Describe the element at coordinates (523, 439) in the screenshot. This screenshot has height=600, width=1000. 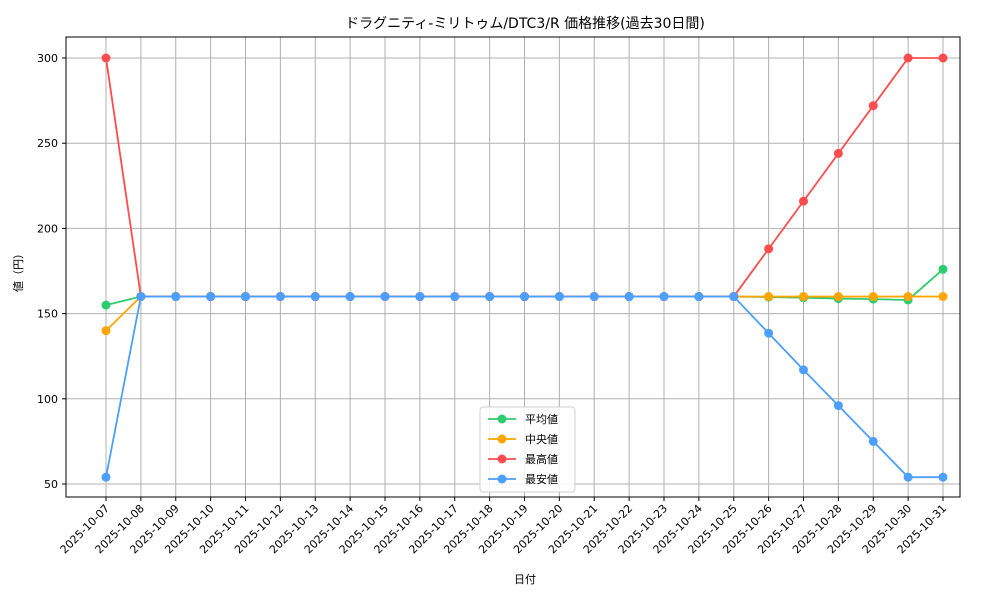
I see `legend-item: 中央値` at that location.